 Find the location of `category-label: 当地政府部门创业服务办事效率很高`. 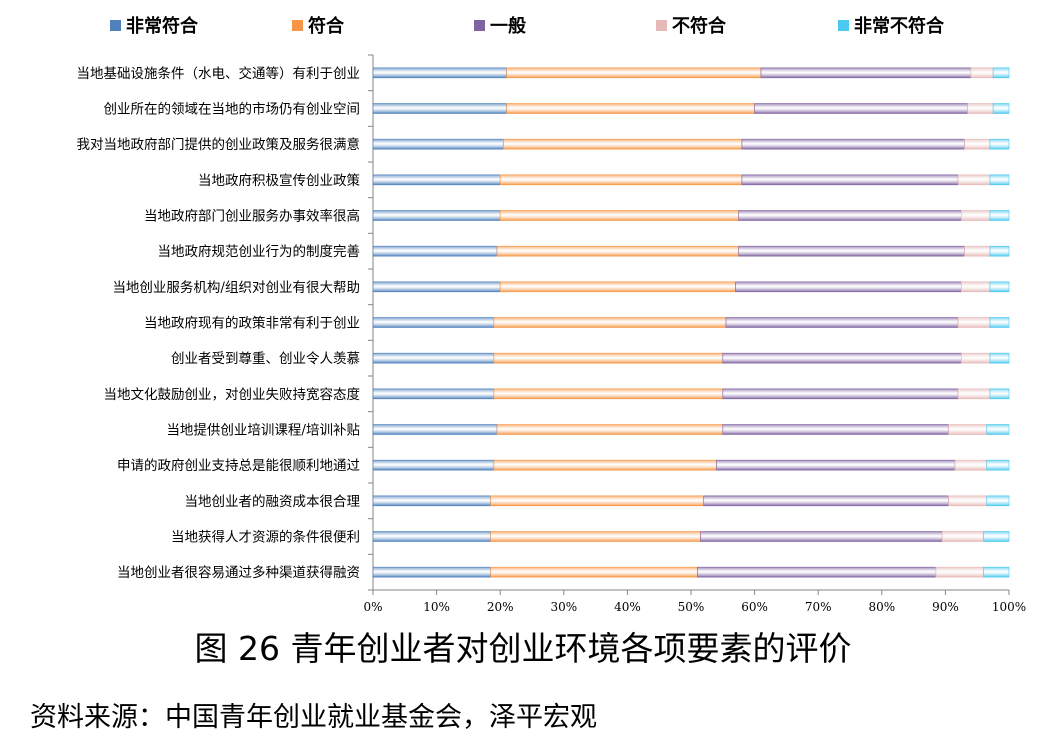

category-label: 当地政府部门创业服务办事效率很高 is located at coordinates (252, 216).